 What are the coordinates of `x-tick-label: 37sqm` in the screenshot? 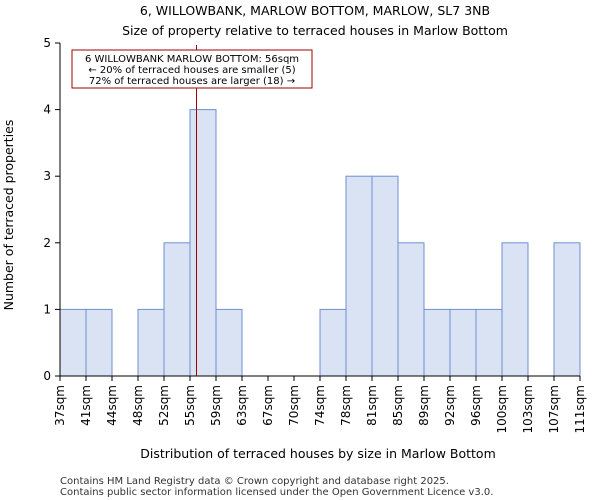 It's located at (60, 405).